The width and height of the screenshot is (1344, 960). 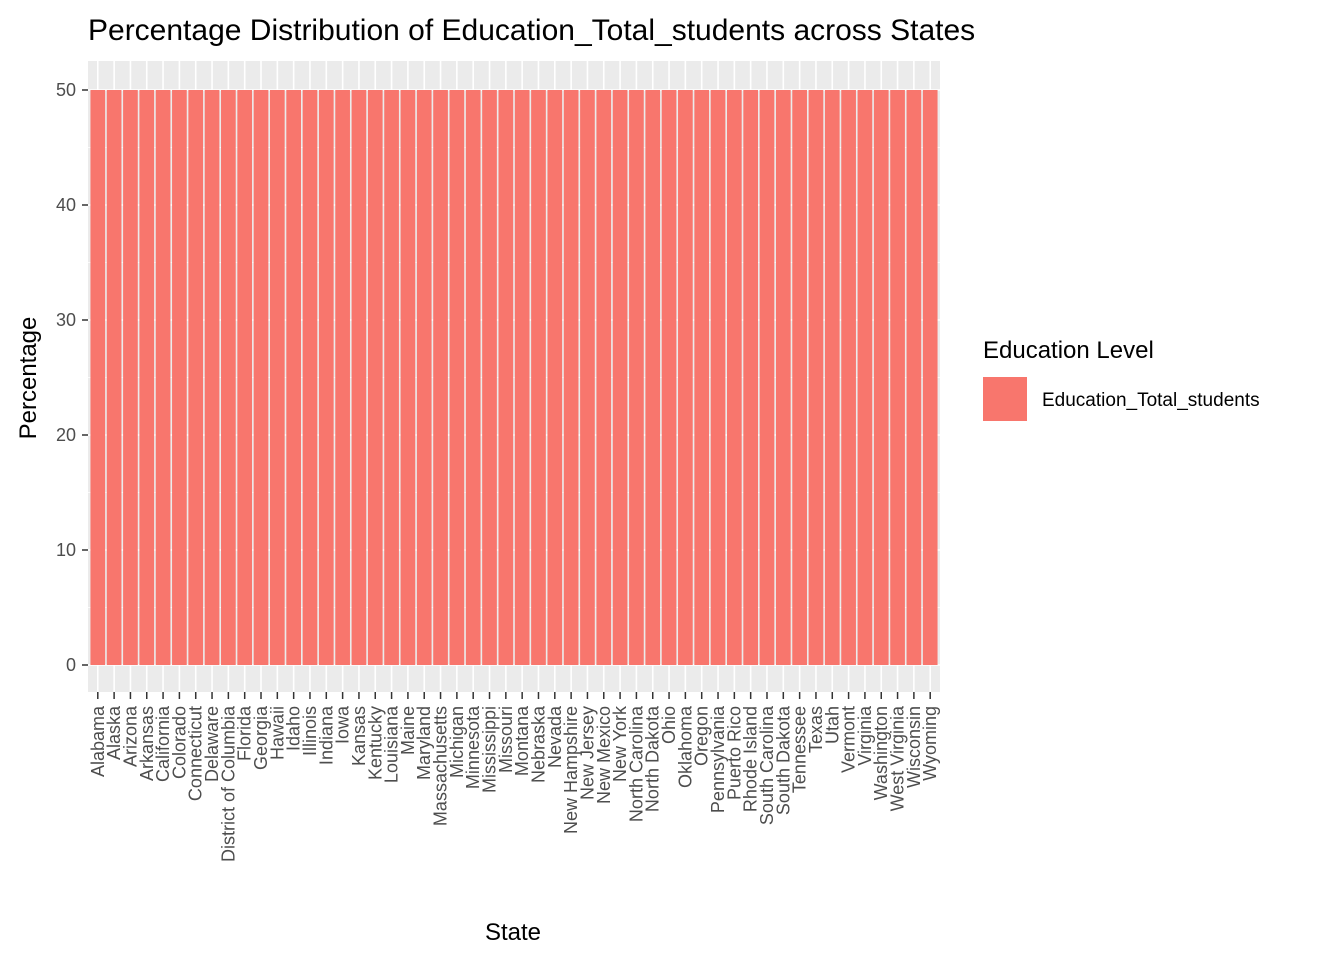 What do you see at coordinates (71, 665) in the screenshot?
I see `y-tick-label: 0` at bounding box center [71, 665].